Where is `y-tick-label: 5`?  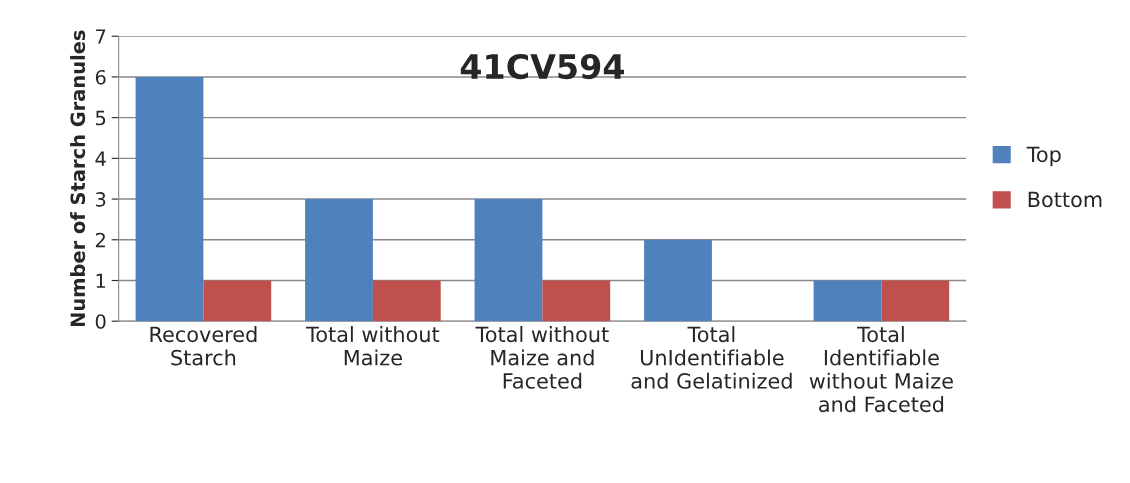 y-tick-label: 5 is located at coordinates (100, 118).